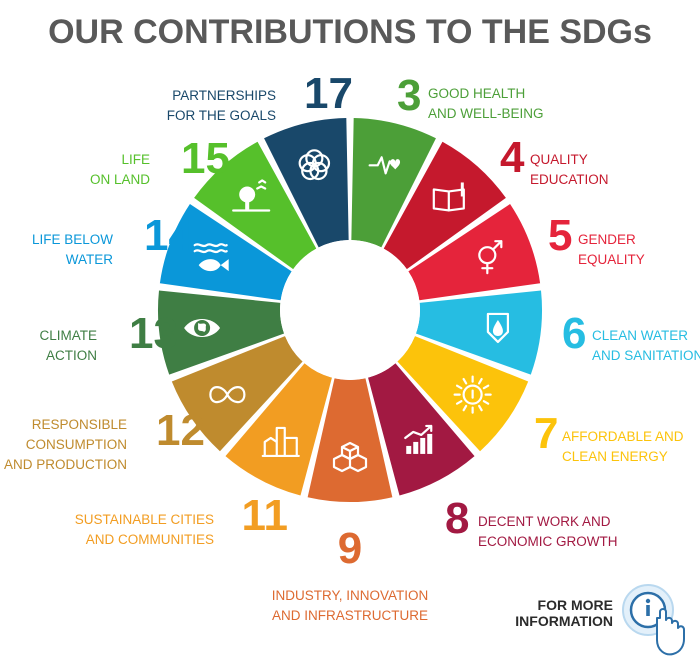 Image resolution: width=700 pixels, height=664 pixels. What do you see at coordinates (574, 333) in the screenshot?
I see `goal-number-6: 6` at bounding box center [574, 333].